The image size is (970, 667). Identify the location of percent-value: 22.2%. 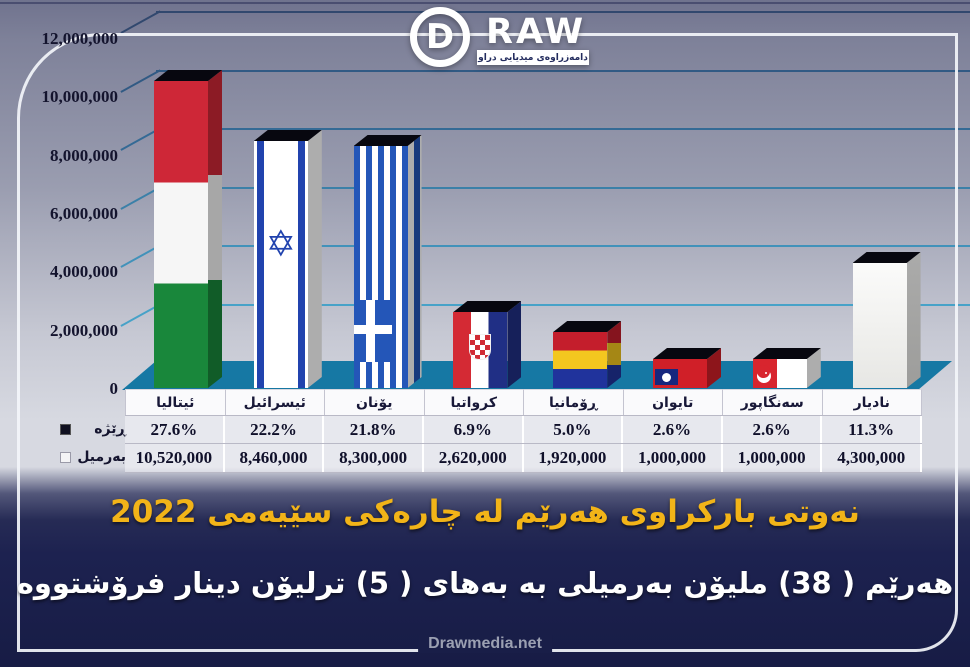
(274, 430).